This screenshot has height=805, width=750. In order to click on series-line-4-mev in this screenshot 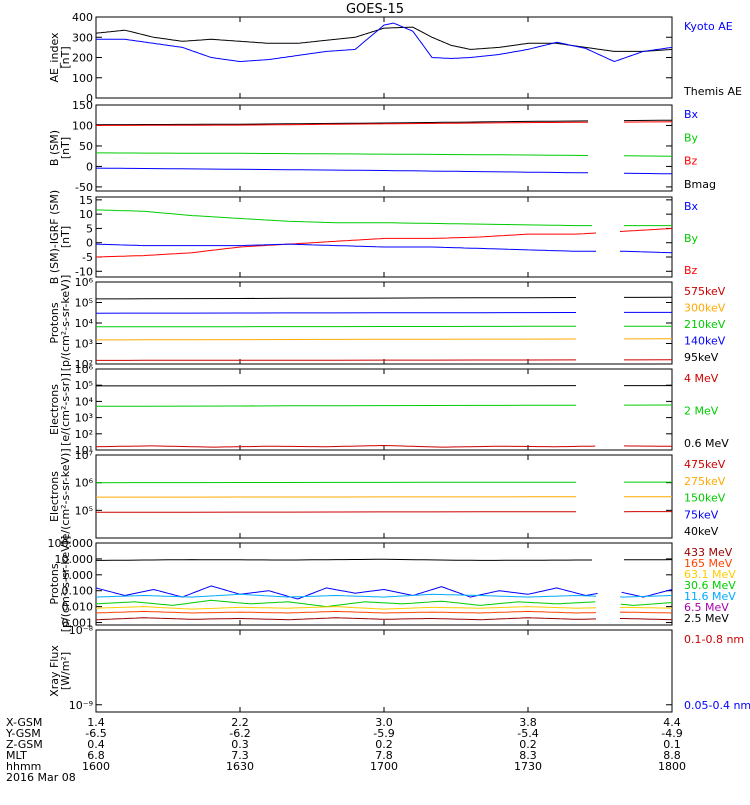, I will do `click(345, 447)`.